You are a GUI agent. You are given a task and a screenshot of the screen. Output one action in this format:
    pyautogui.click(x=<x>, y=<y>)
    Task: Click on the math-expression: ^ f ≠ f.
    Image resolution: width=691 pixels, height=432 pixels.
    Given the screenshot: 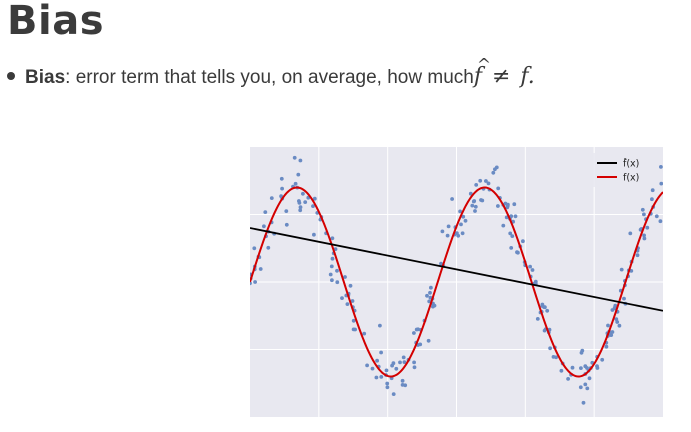 What is the action you would take?
    pyautogui.click(x=504, y=72)
    